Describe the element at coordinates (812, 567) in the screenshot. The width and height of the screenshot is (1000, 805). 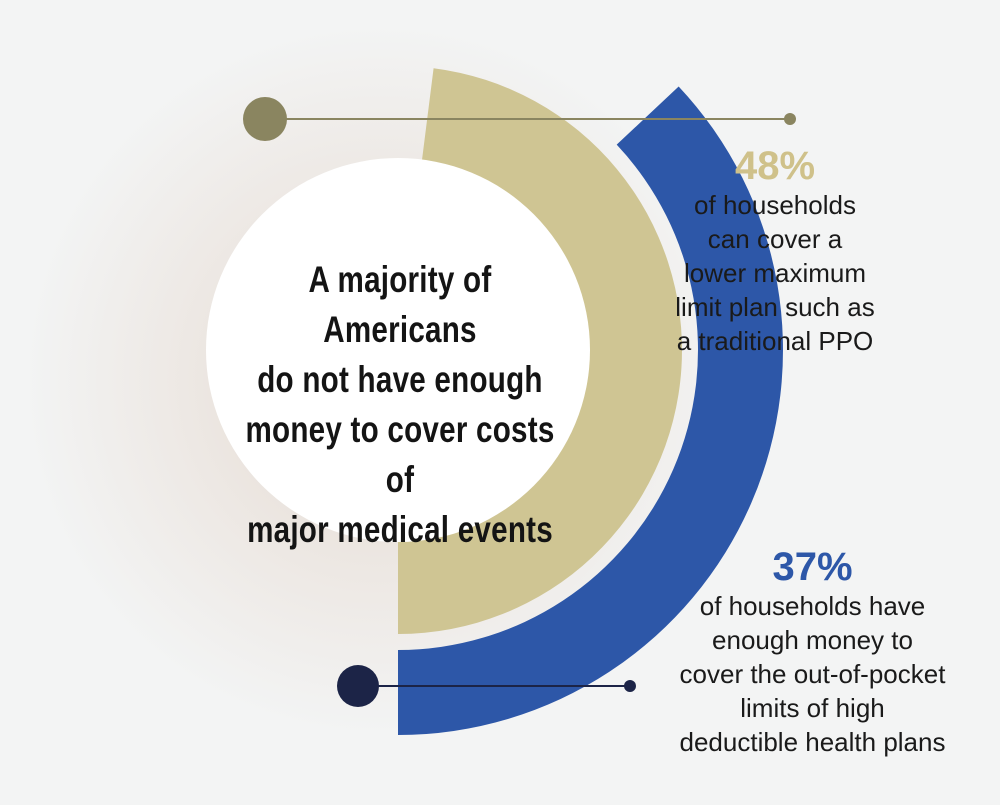
I see `value-label-37: 37%` at that location.